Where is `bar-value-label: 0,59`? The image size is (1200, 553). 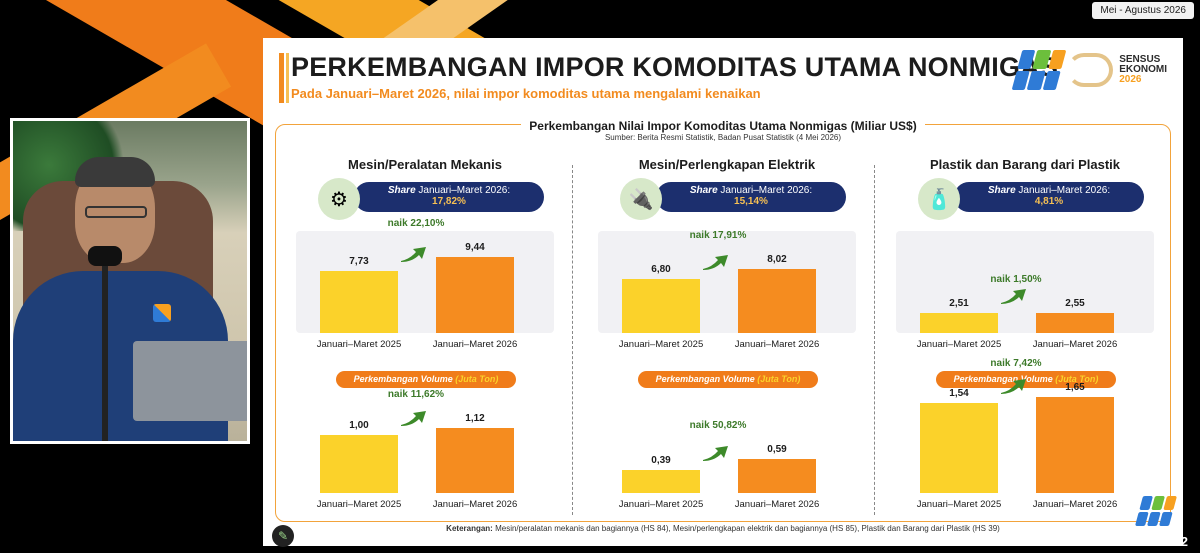
bar-value-label: 0,59 is located at coordinates (777, 449).